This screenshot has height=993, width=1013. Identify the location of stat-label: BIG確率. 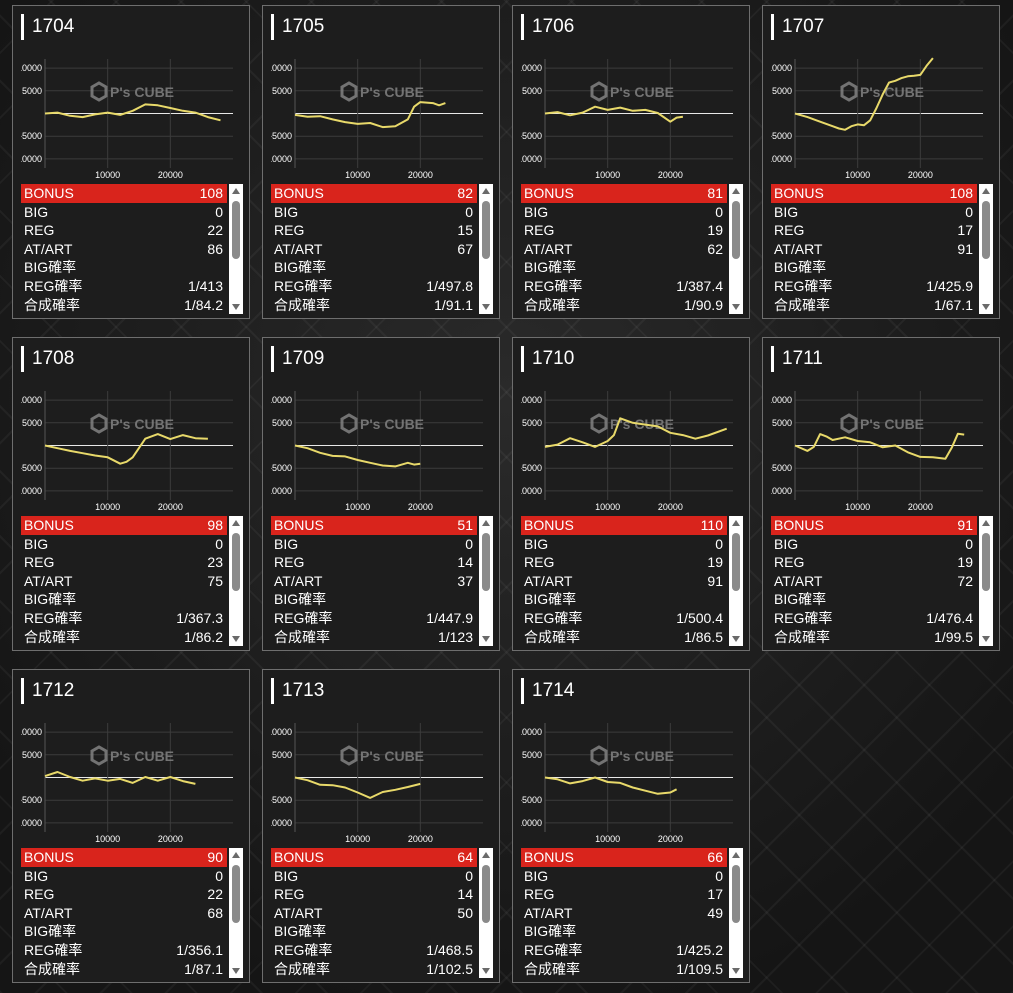
(50, 931).